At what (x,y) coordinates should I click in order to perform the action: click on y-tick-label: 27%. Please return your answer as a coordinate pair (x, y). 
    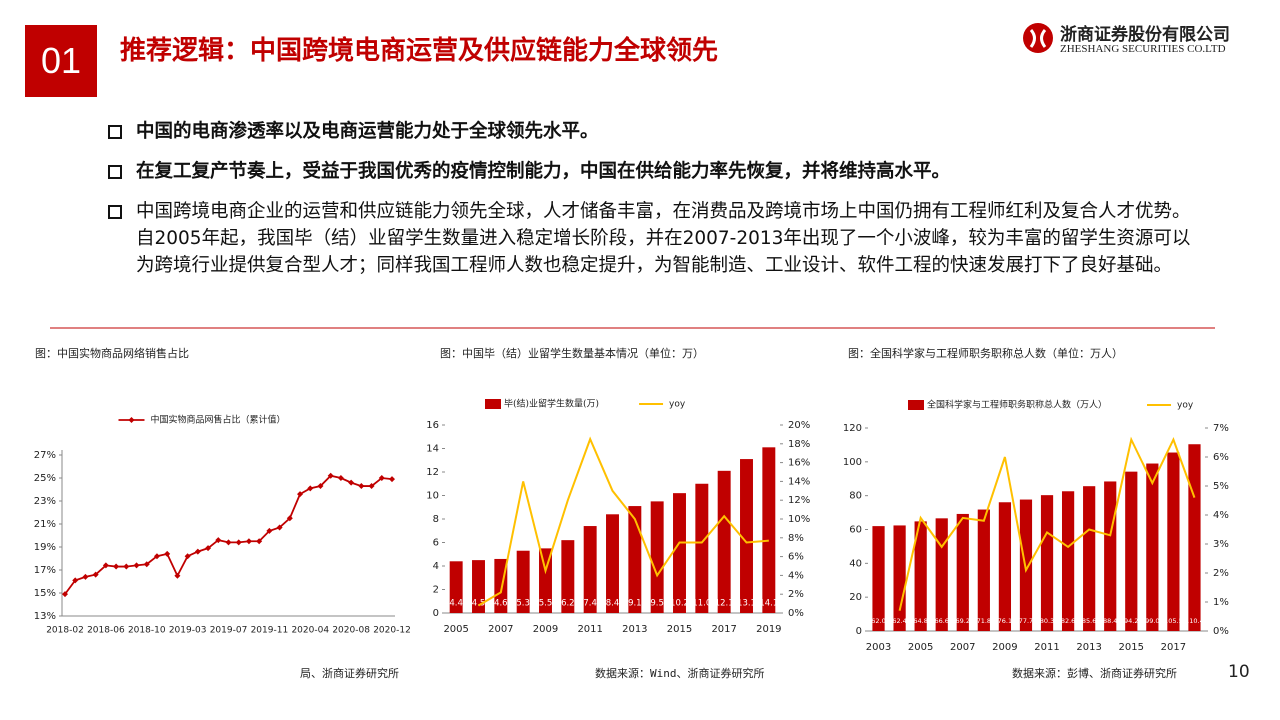
    Looking at the image, I should click on (45, 455).